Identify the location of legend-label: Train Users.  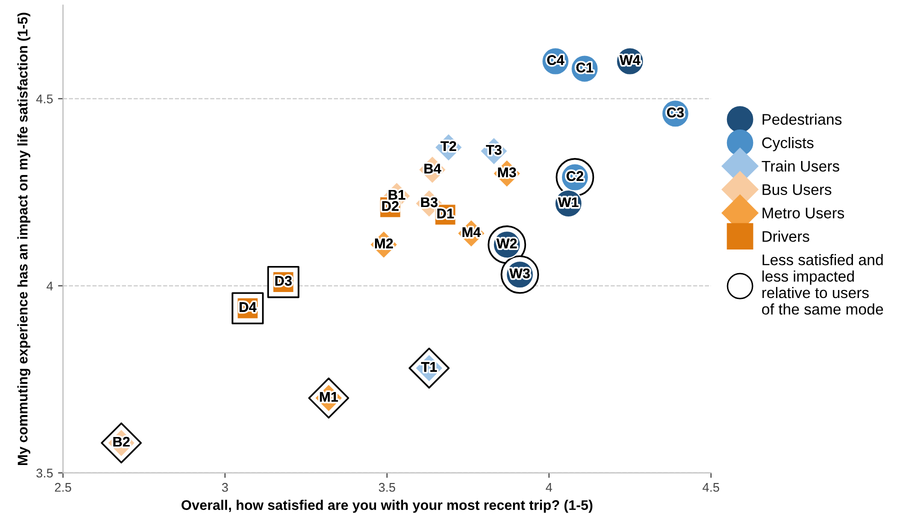
(801, 166).